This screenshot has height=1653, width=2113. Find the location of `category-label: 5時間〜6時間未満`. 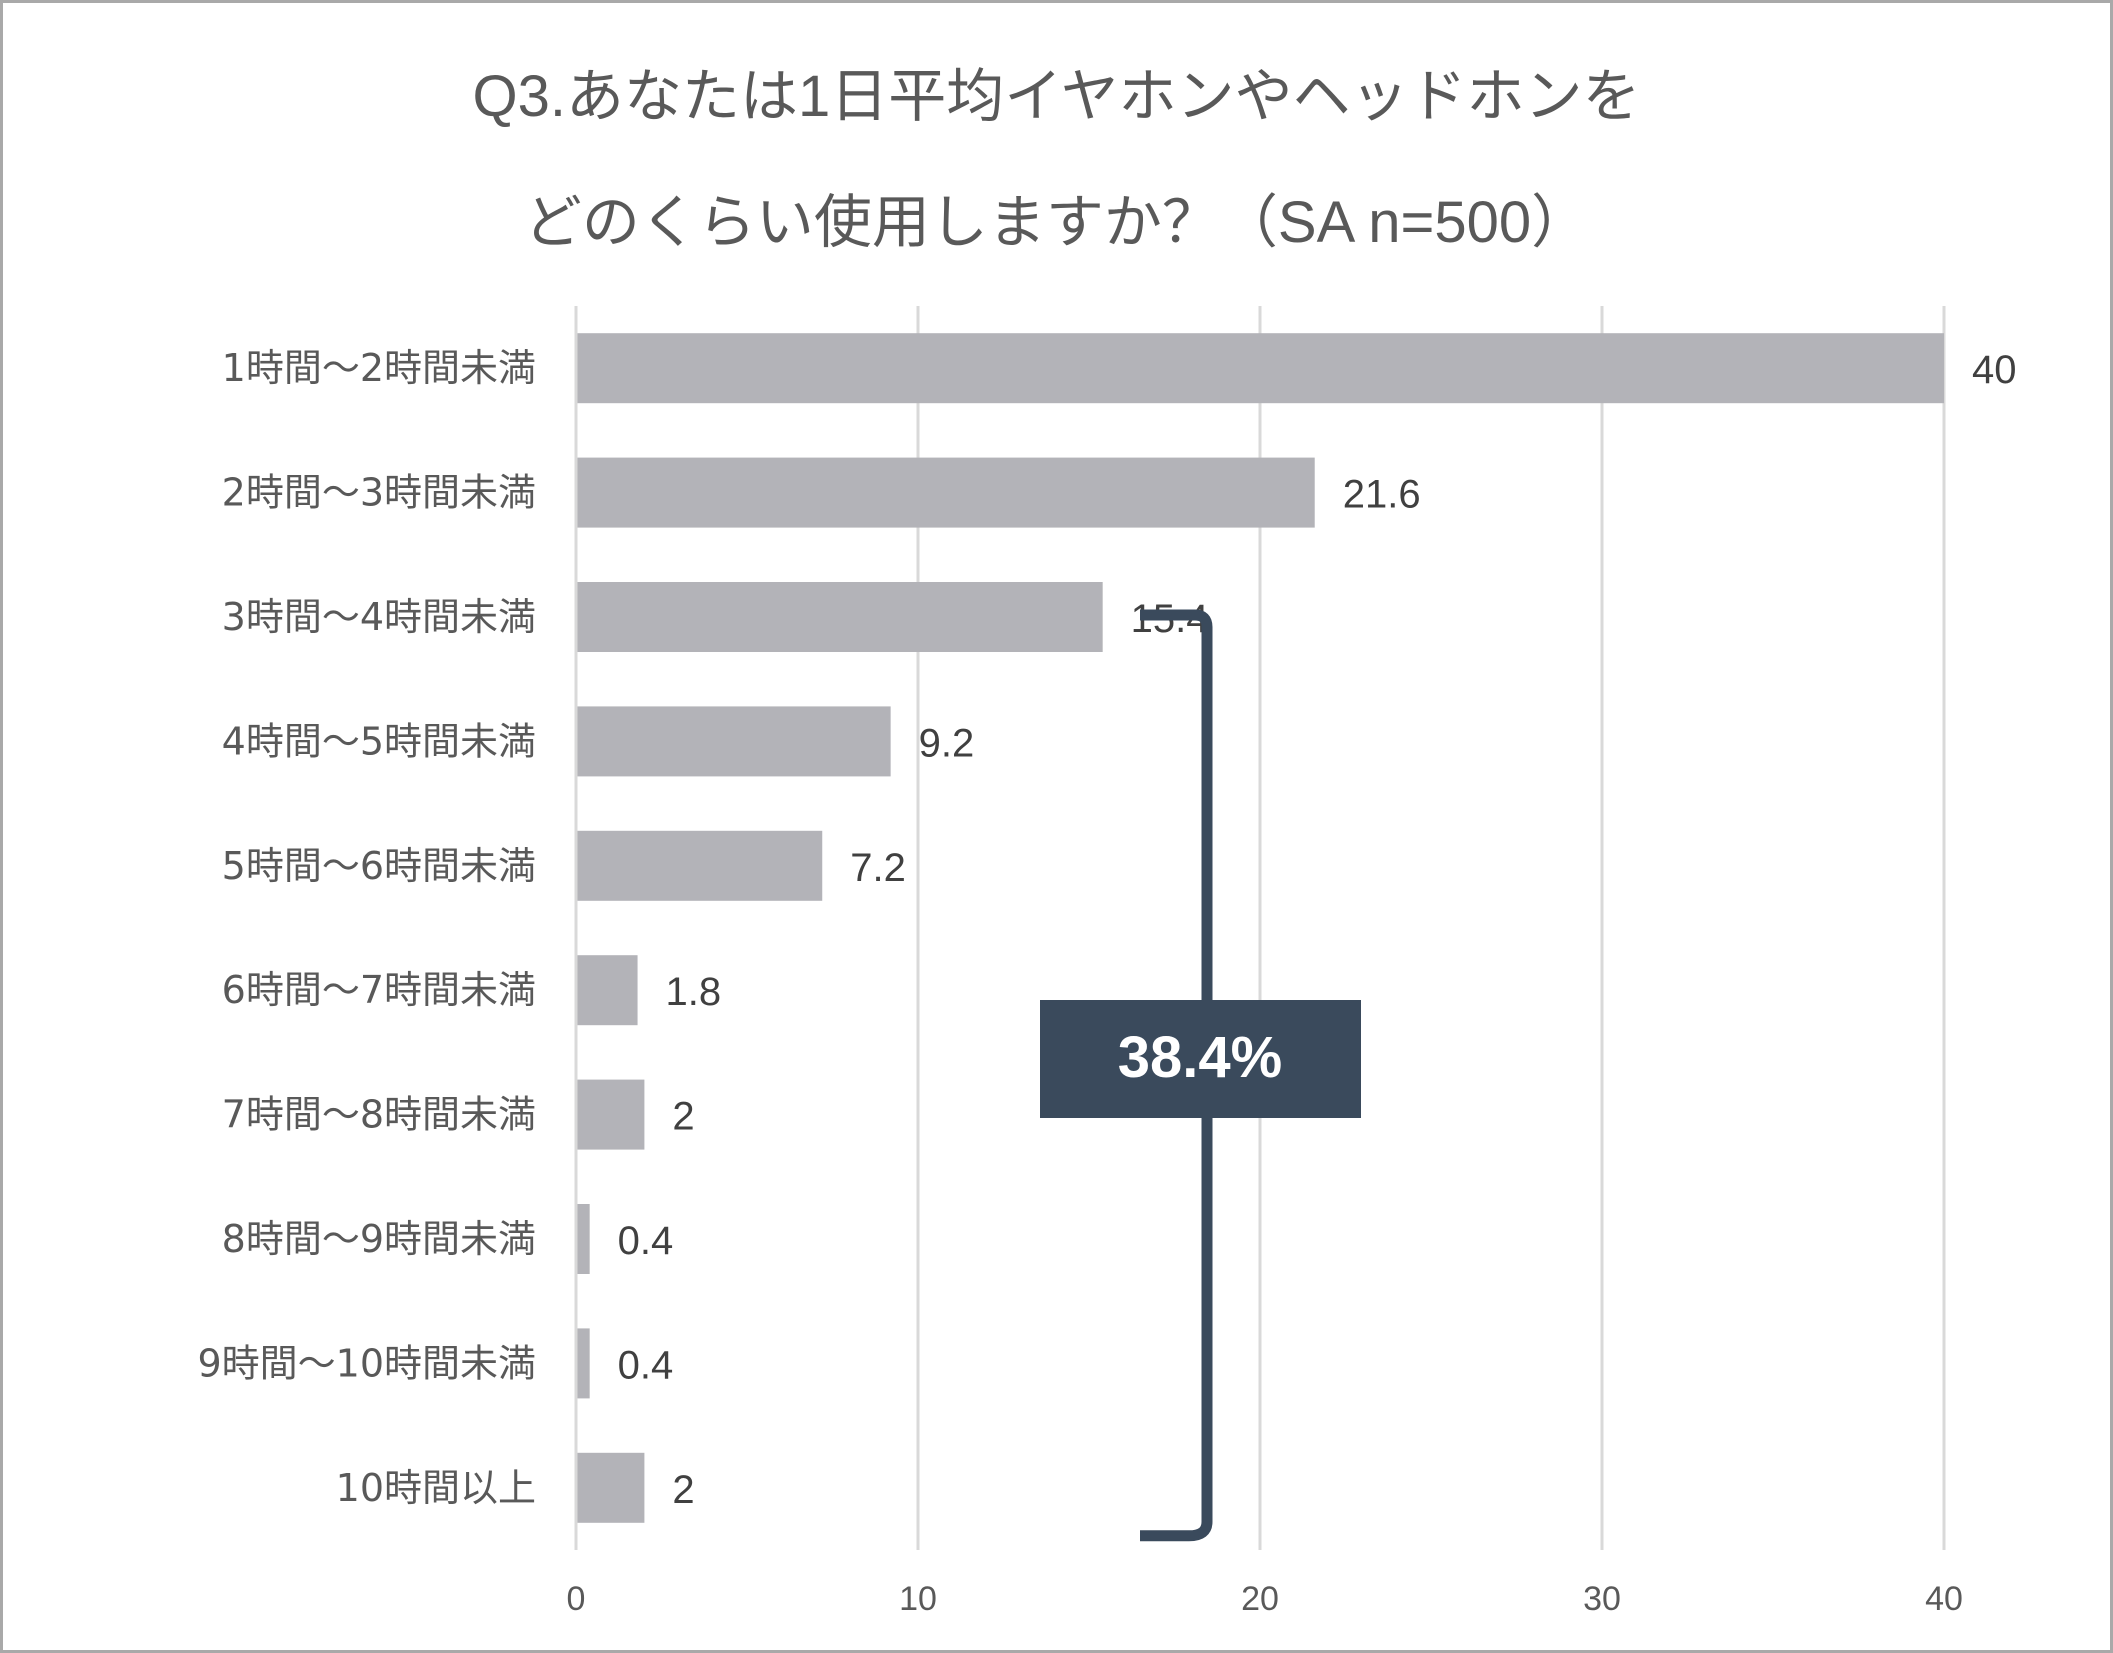

category-label: 5時間〜6時間未満 is located at coordinates (379, 866).